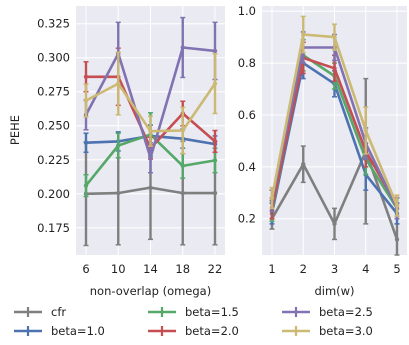  Describe the element at coordinates (40, 312) in the screenshot. I see `legend-item: cfr` at that location.